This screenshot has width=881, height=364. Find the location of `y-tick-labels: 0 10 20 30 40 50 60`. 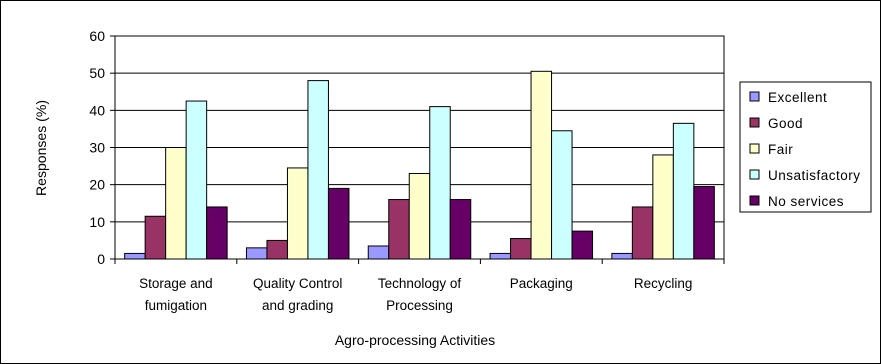

y-tick-labels: 0 10 20 30 40 50 60 is located at coordinates (97, 147).